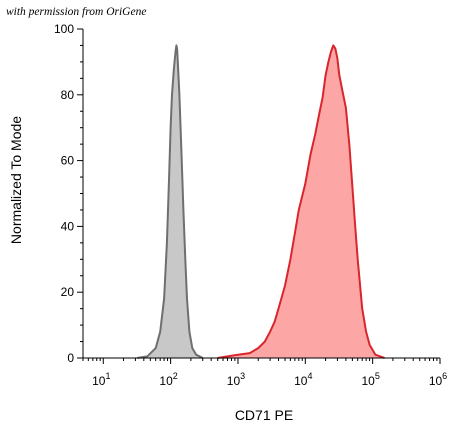 The image size is (450, 434). Describe the element at coordinates (370, 379) in the screenshot. I see `x-tick-label: 10⁵` at that location.